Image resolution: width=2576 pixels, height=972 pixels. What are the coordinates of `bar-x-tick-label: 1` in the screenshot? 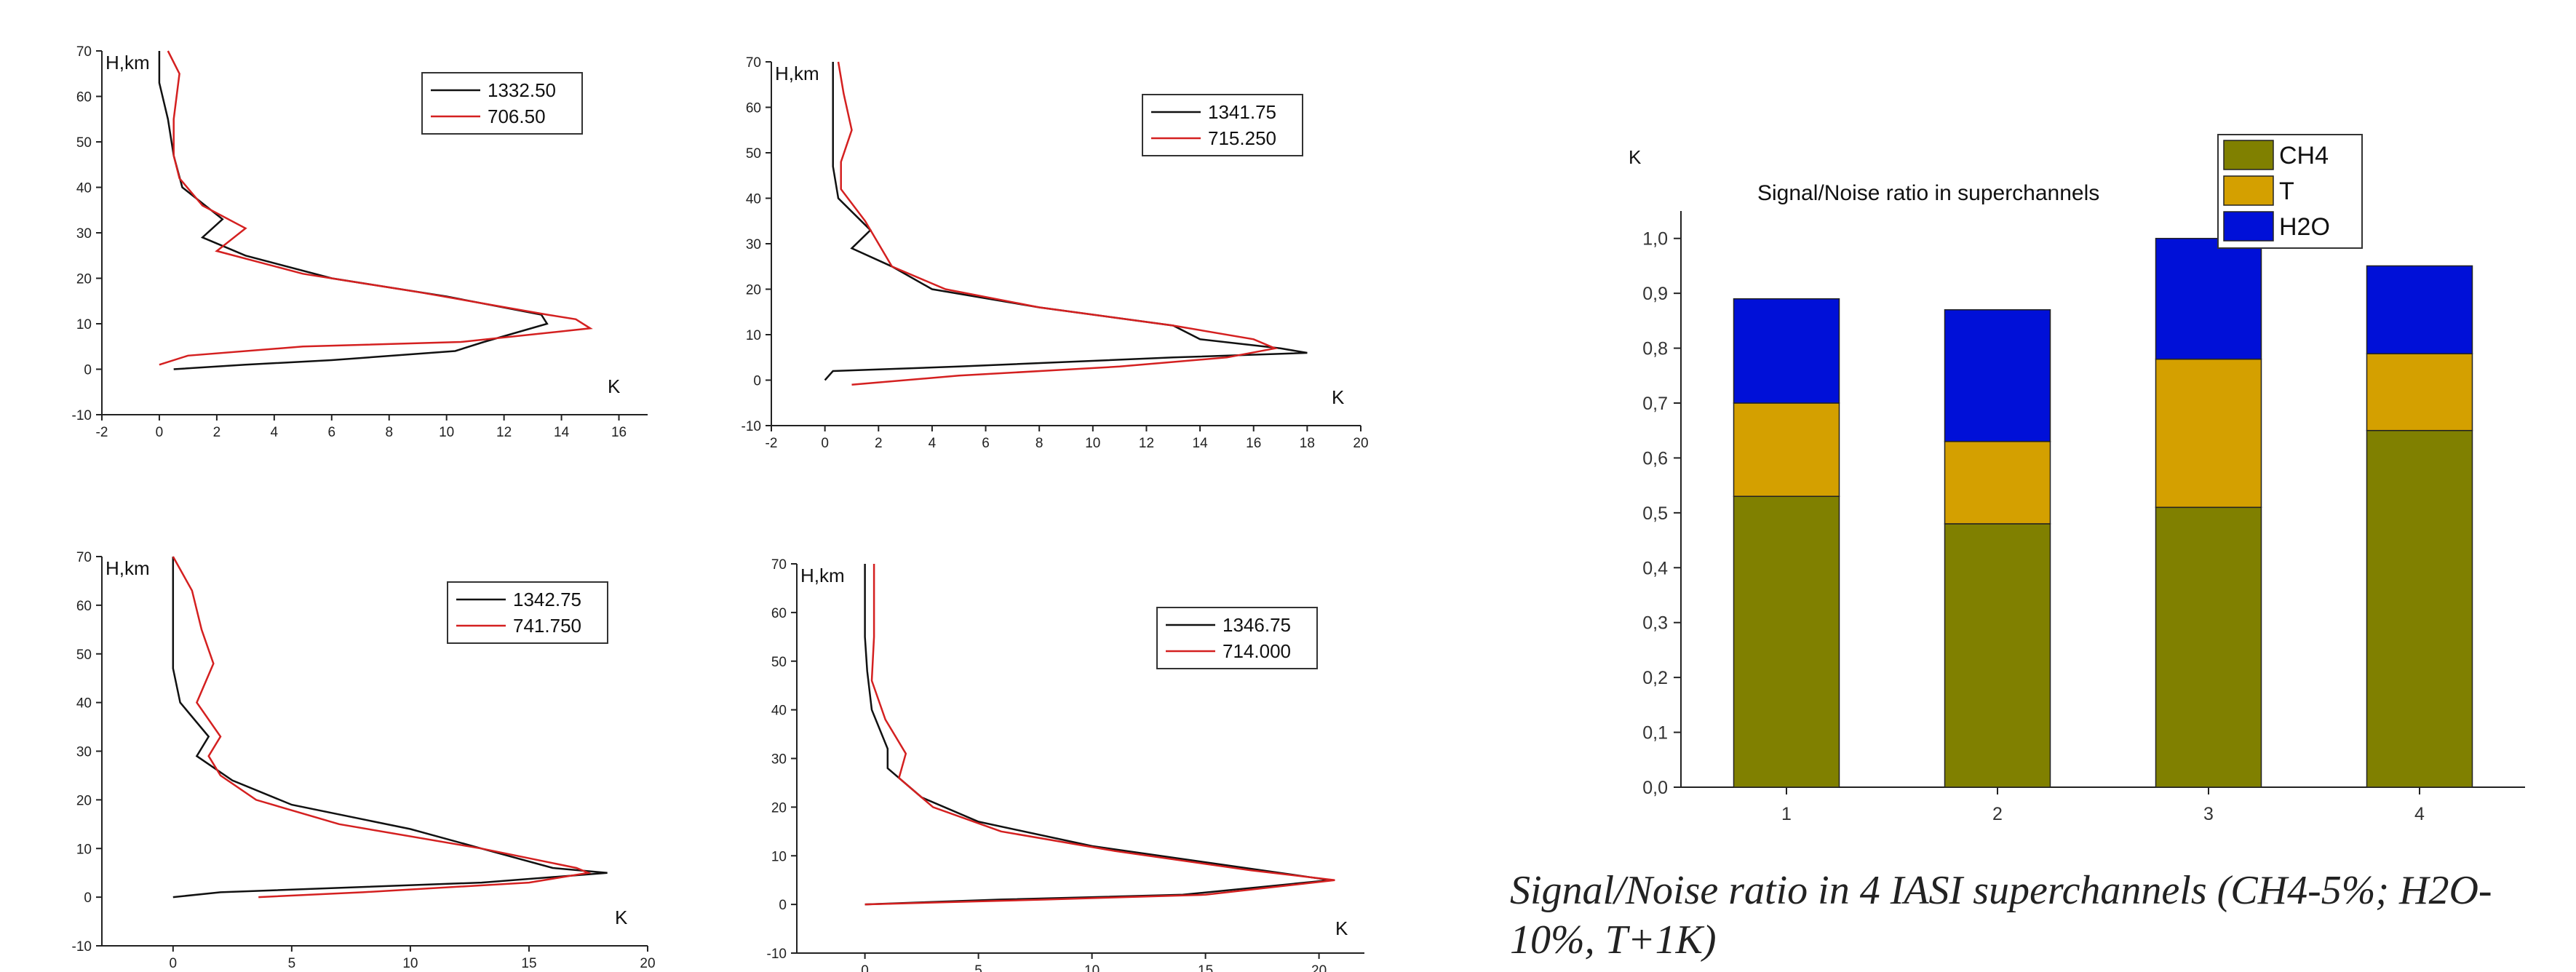 It's located at (1786, 814).